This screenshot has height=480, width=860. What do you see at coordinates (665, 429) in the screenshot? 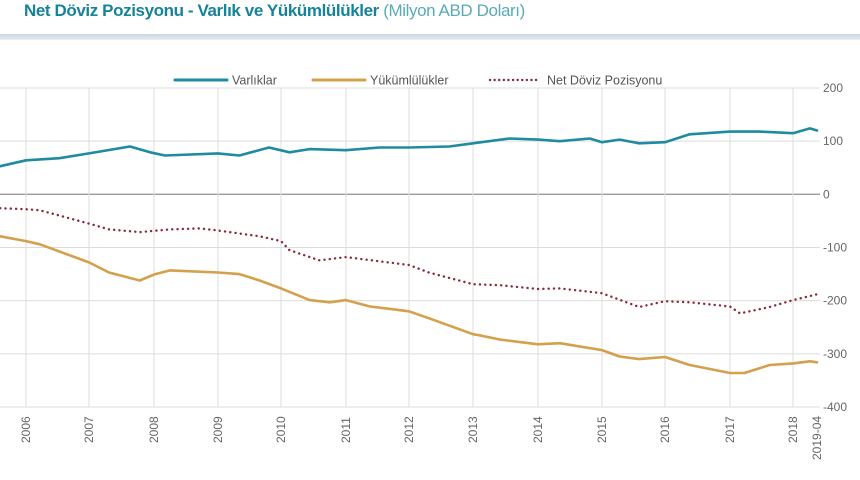
I see `x-tick-label: 2016` at bounding box center [665, 429].